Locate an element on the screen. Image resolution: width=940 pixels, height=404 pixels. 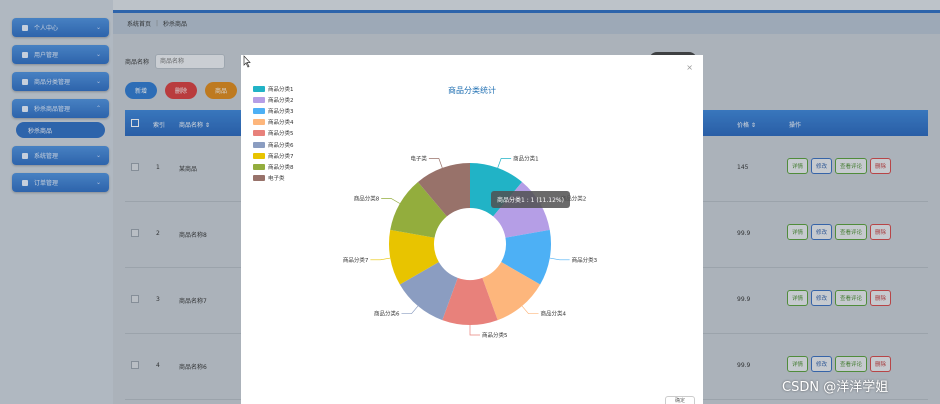
add-button: 新增 is located at coordinates (141, 90).